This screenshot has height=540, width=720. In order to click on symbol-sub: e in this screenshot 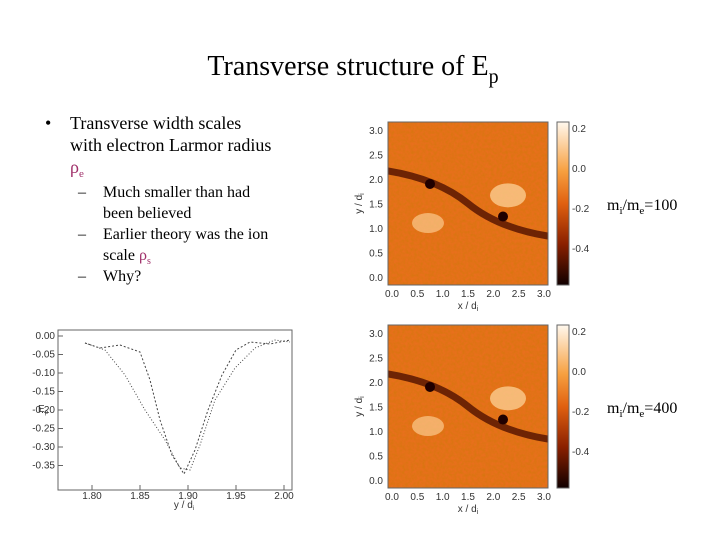, I will do `click(81, 174)`.